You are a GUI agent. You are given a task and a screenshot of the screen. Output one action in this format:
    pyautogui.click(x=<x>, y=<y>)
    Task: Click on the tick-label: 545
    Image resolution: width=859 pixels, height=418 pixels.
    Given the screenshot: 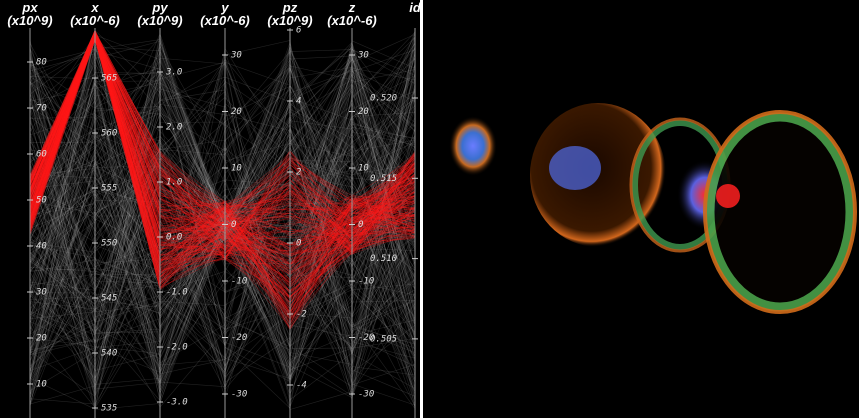 What is the action you would take?
    pyautogui.click(x=109, y=299)
    